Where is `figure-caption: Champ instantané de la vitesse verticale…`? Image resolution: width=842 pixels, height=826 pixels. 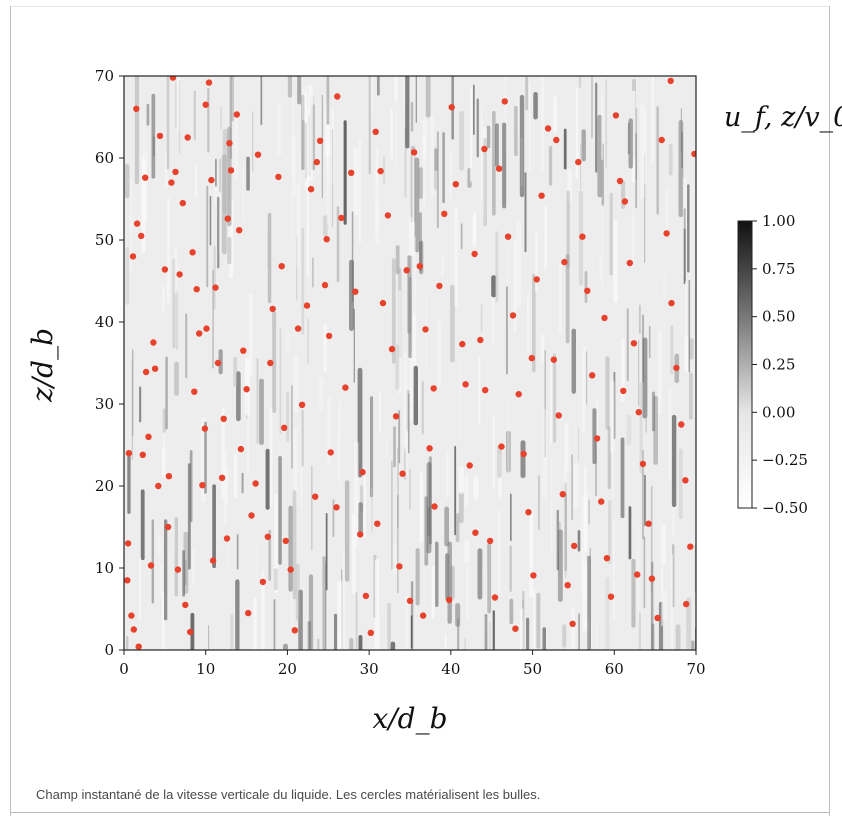
figure-caption: Champ instantané de la vitesse verticale… is located at coordinates (288, 794).